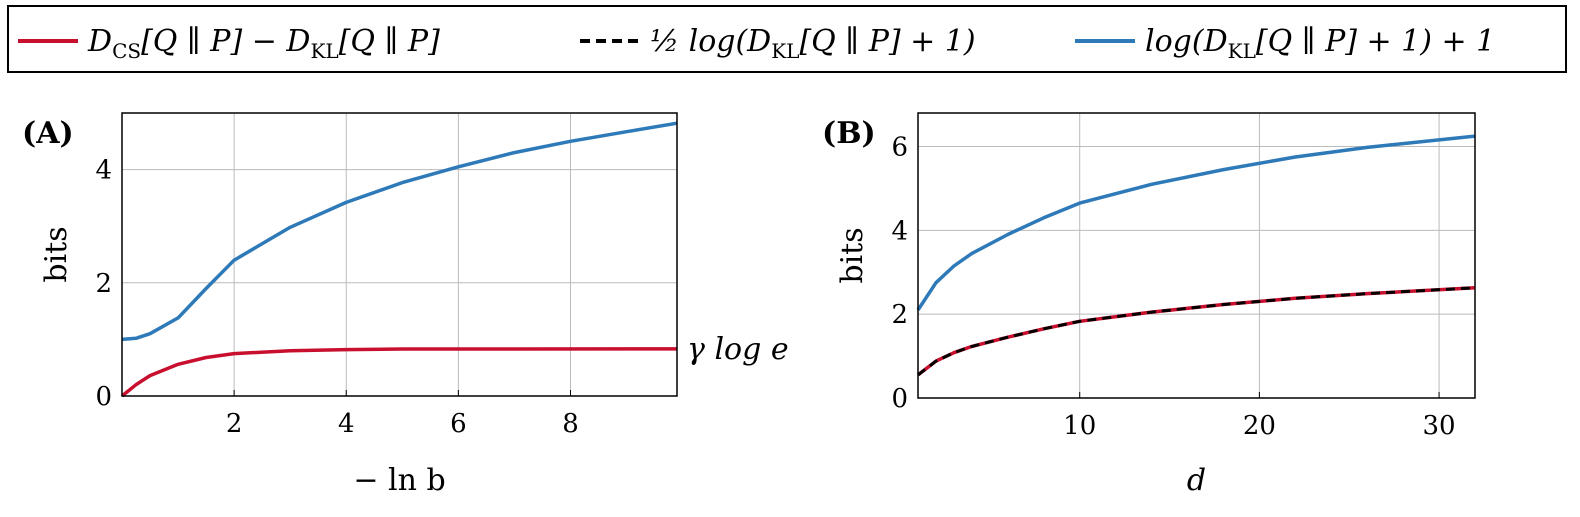 The width and height of the screenshot is (1580, 517). Describe the element at coordinates (99, 41) in the screenshot. I see `legend-text: D` at that location.